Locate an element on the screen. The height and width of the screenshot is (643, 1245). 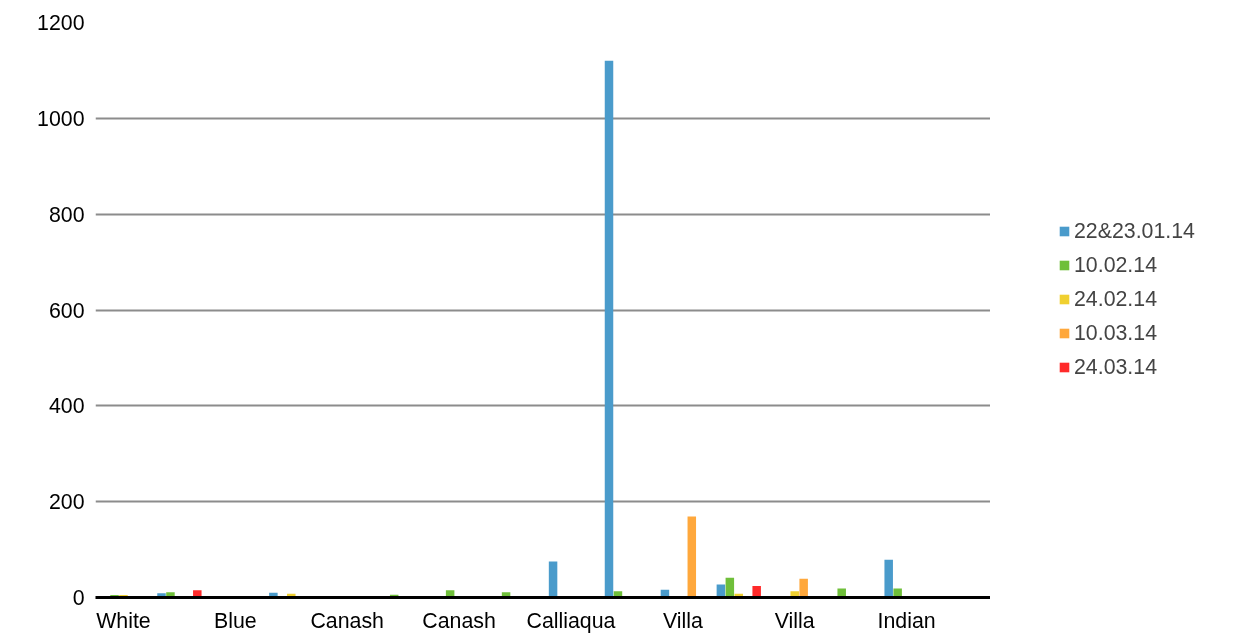
y-tick-label: 1200 is located at coordinates (61, 23).